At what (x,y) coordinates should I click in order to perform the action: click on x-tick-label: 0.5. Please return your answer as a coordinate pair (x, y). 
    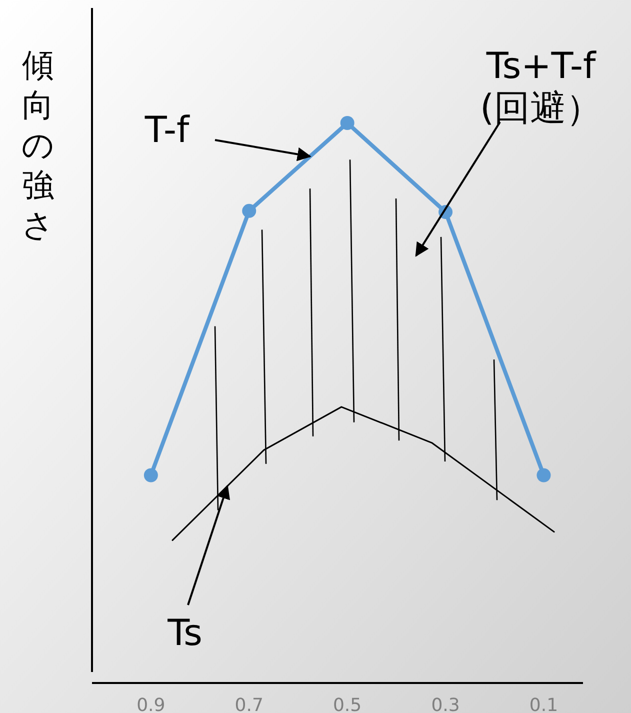
    Looking at the image, I should click on (347, 704).